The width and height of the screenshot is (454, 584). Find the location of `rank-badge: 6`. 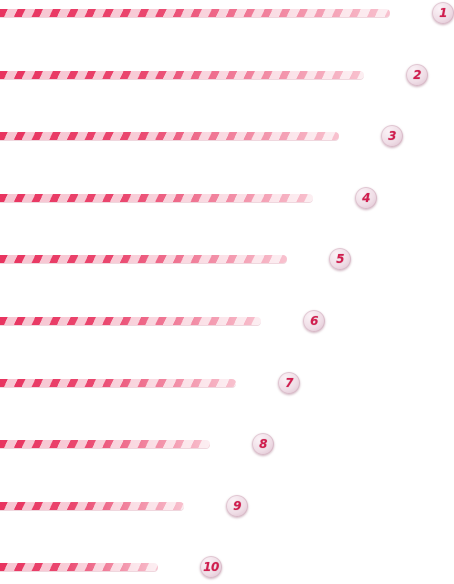

rank-badge: 6 is located at coordinates (314, 321).